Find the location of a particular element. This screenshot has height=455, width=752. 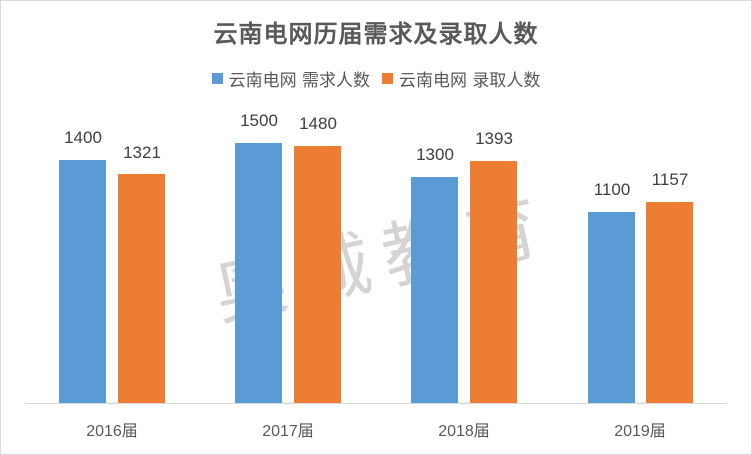

bar-admitted-2016 is located at coordinates (141, 288).